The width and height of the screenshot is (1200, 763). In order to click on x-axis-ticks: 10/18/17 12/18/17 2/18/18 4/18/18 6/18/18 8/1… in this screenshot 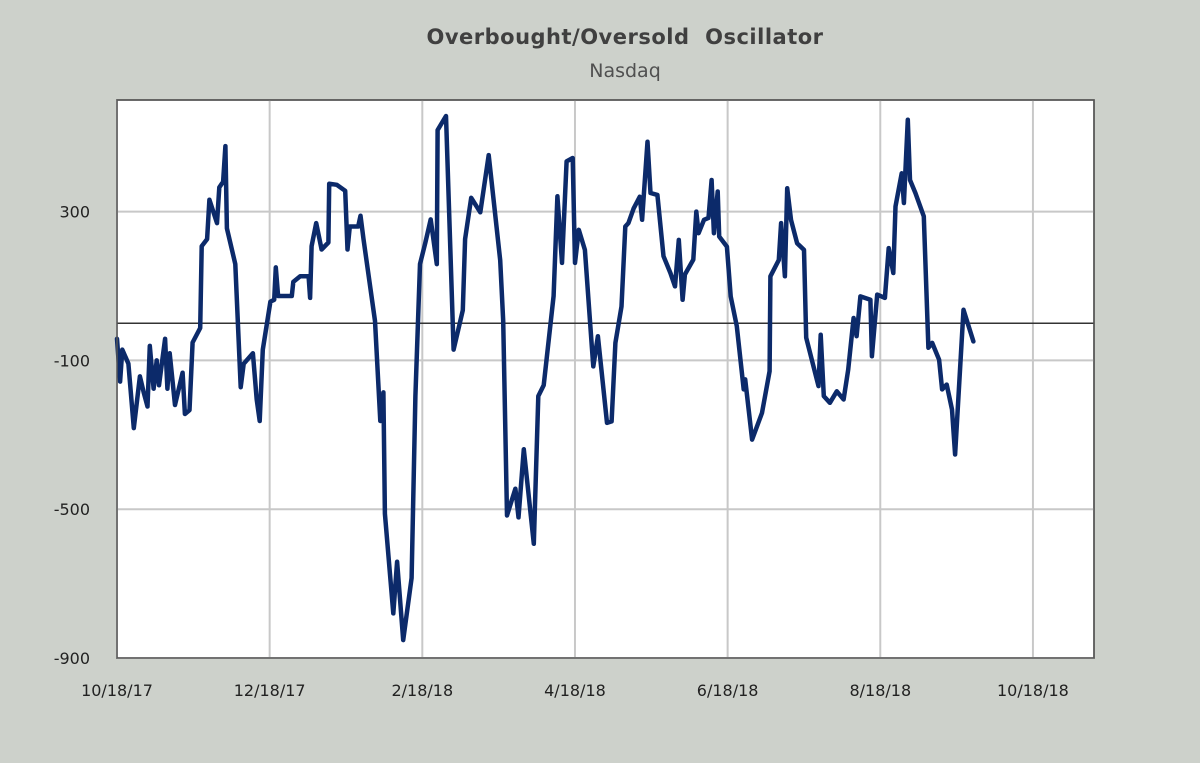, I will do `click(575, 690)`.